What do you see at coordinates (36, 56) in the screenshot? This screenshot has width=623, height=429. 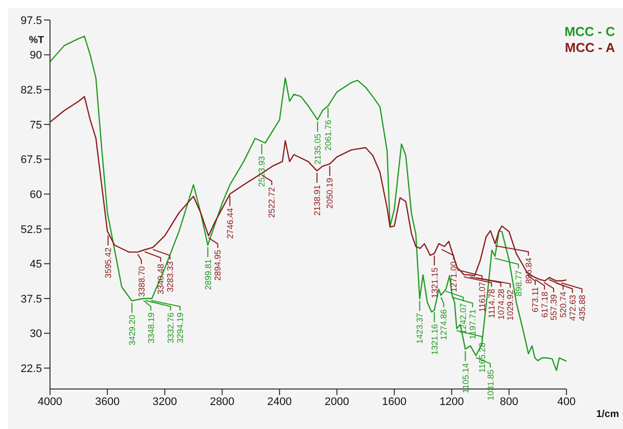 I see `y-tick-label: 90` at bounding box center [36, 56].